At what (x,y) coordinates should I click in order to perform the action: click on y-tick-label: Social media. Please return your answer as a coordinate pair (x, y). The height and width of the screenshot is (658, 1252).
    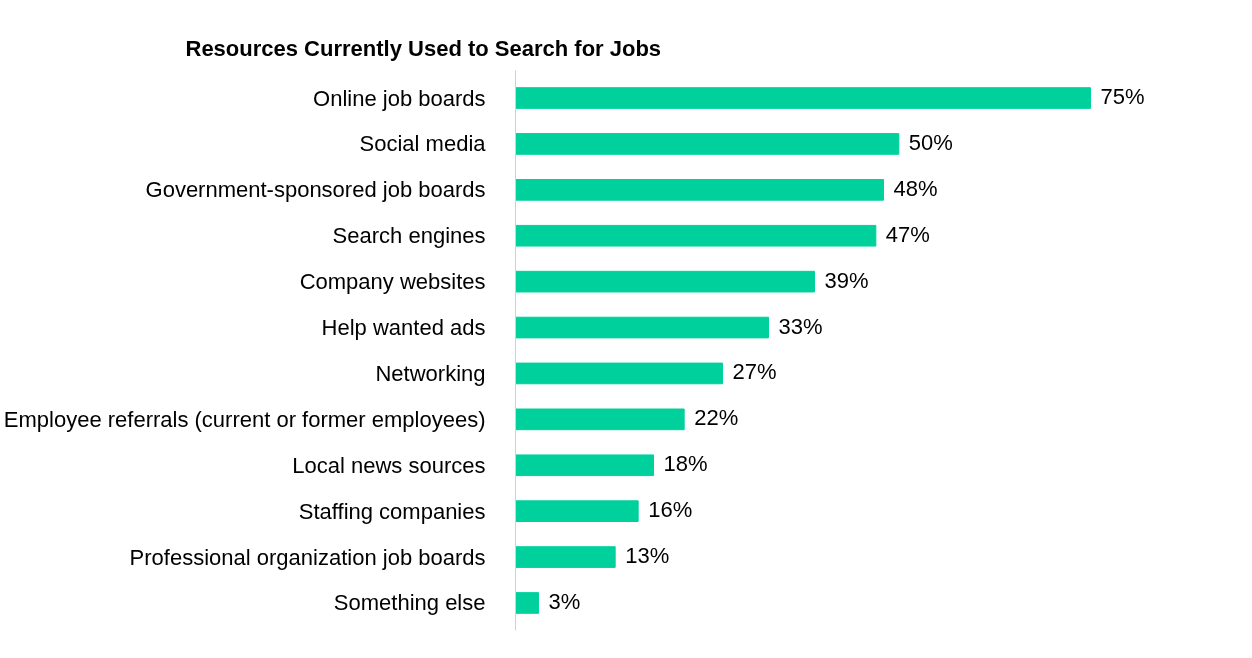
    Looking at the image, I should click on (423, 144).